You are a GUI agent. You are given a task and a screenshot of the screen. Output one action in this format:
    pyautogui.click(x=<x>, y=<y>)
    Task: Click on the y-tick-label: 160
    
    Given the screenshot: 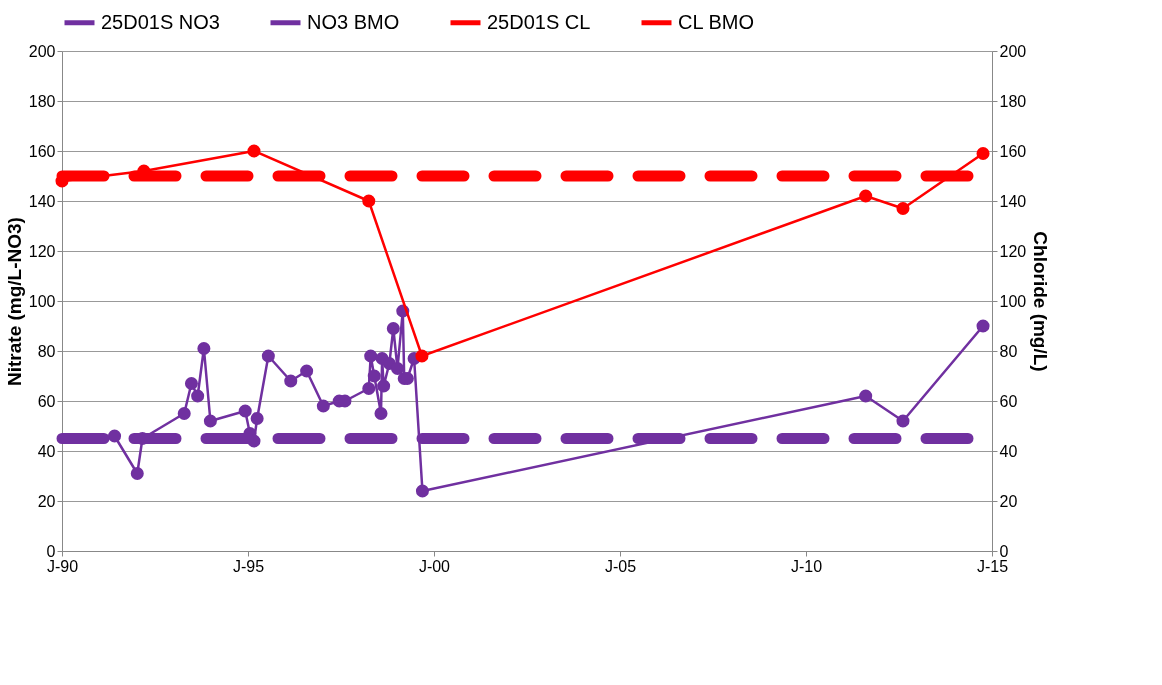 What is the action you would take?
    pyautogui.click(x=42, y=151)
    